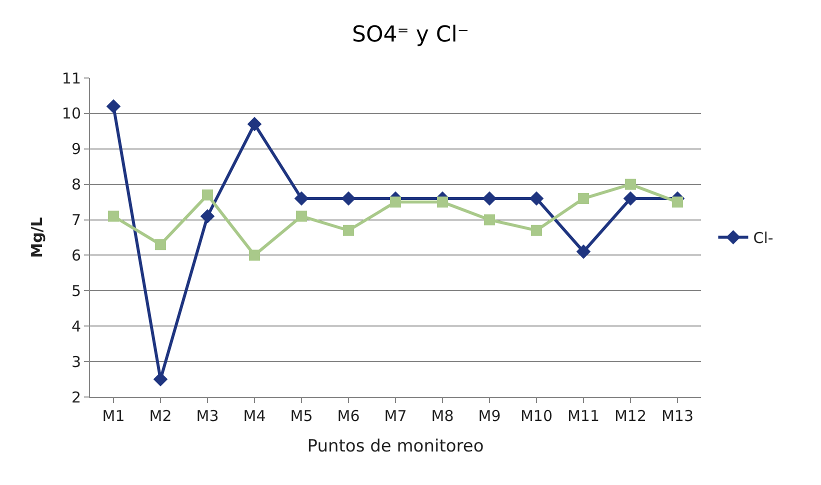 The image size is (821, 485). What do you see at coordinates (71, 113) in the screenshot?
I see `y-tick-label: 10` at bounding box center [71, 113].